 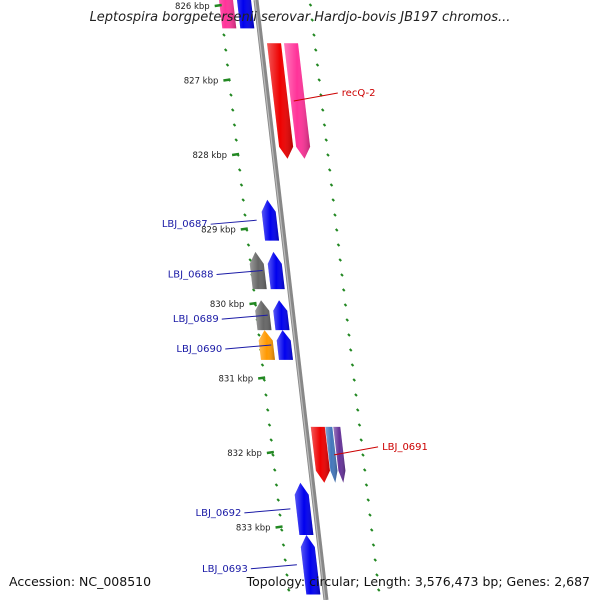 I want to click on gene-label: LBJ_0687, so click(x=185, y=224).